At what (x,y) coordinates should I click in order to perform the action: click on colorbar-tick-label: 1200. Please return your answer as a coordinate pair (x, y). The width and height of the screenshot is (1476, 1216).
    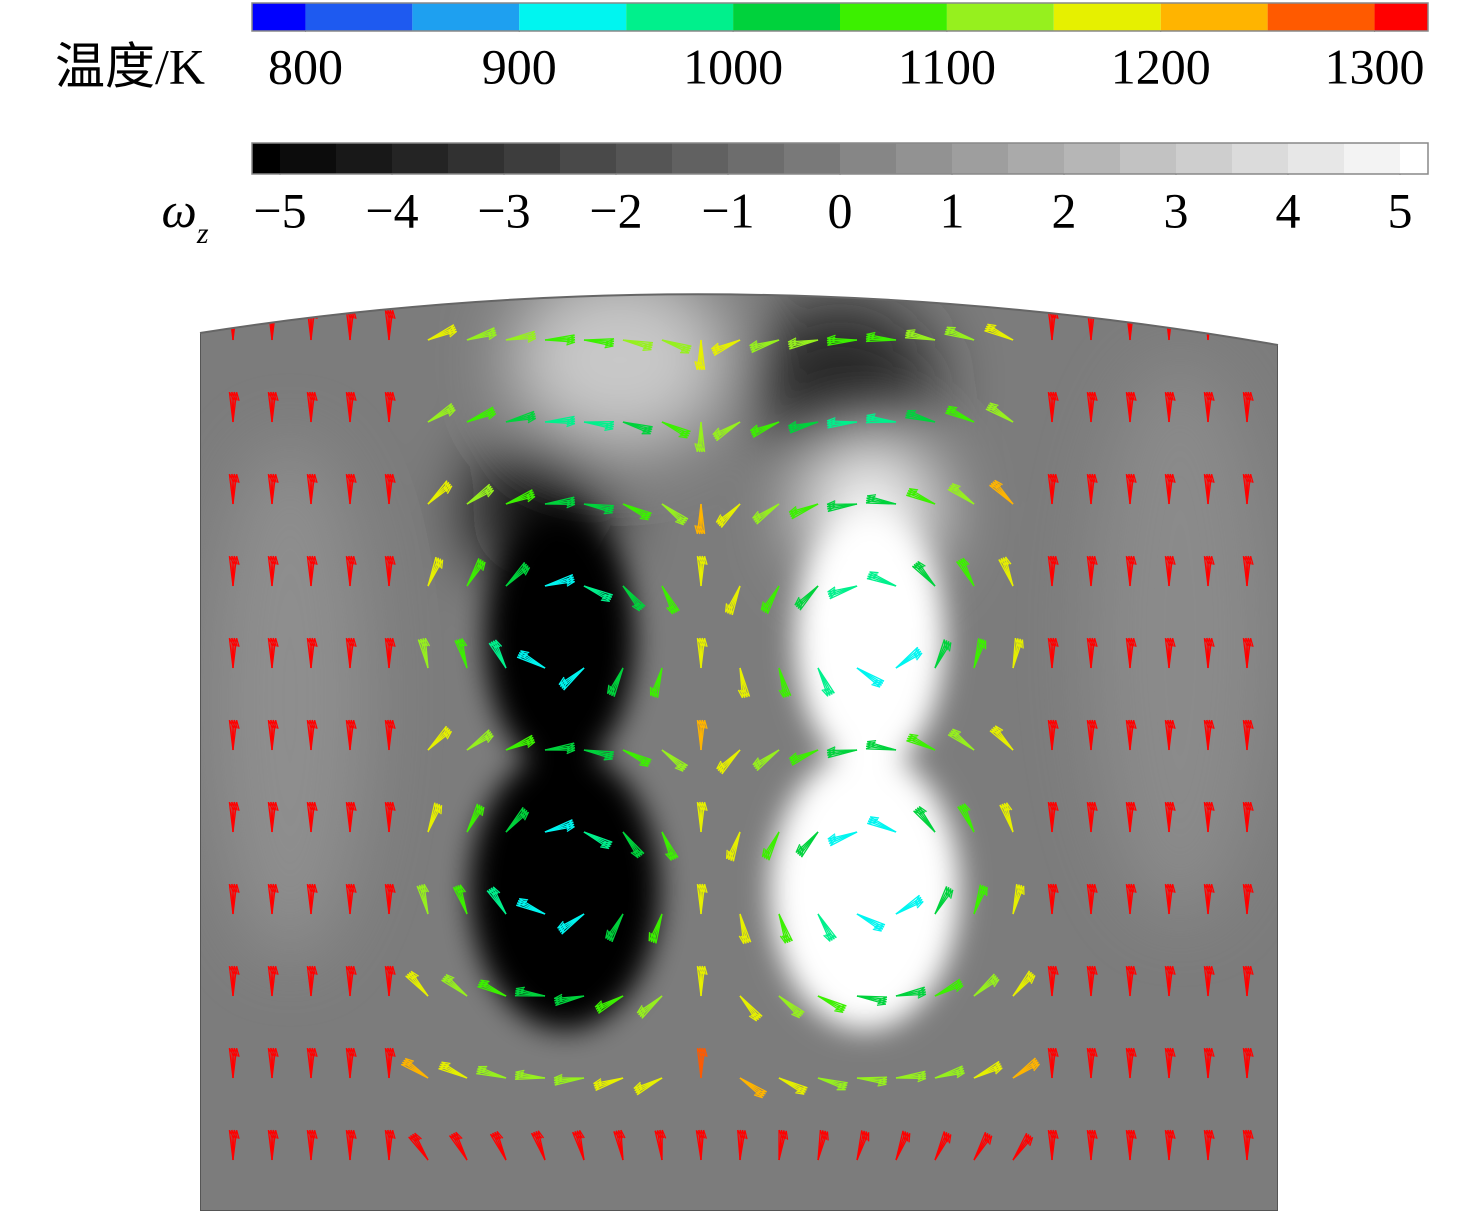
    Looking at the image, I should click on (1161, 66).